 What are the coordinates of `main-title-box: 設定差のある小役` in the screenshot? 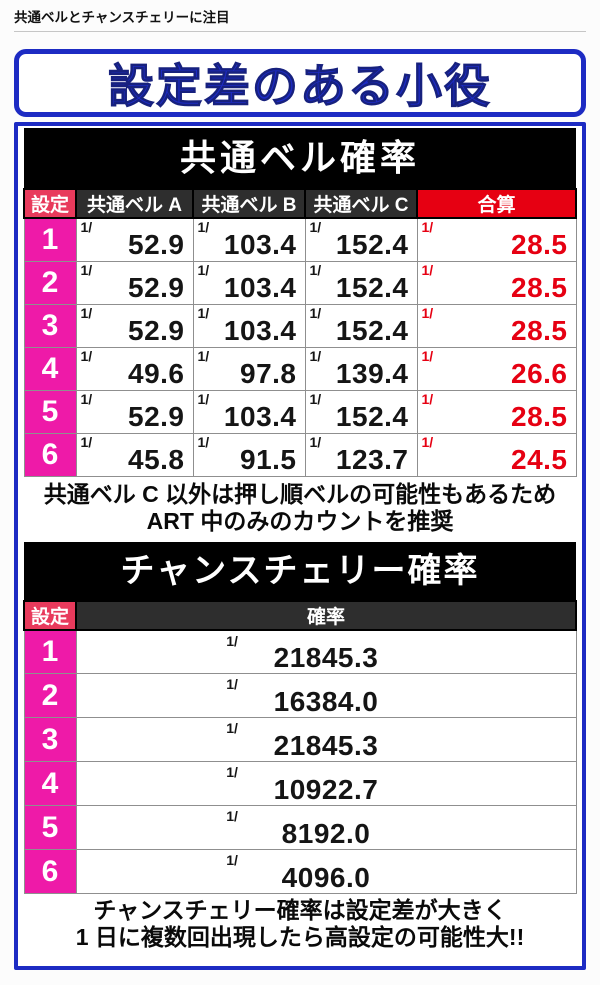 It's located at (300, 83).